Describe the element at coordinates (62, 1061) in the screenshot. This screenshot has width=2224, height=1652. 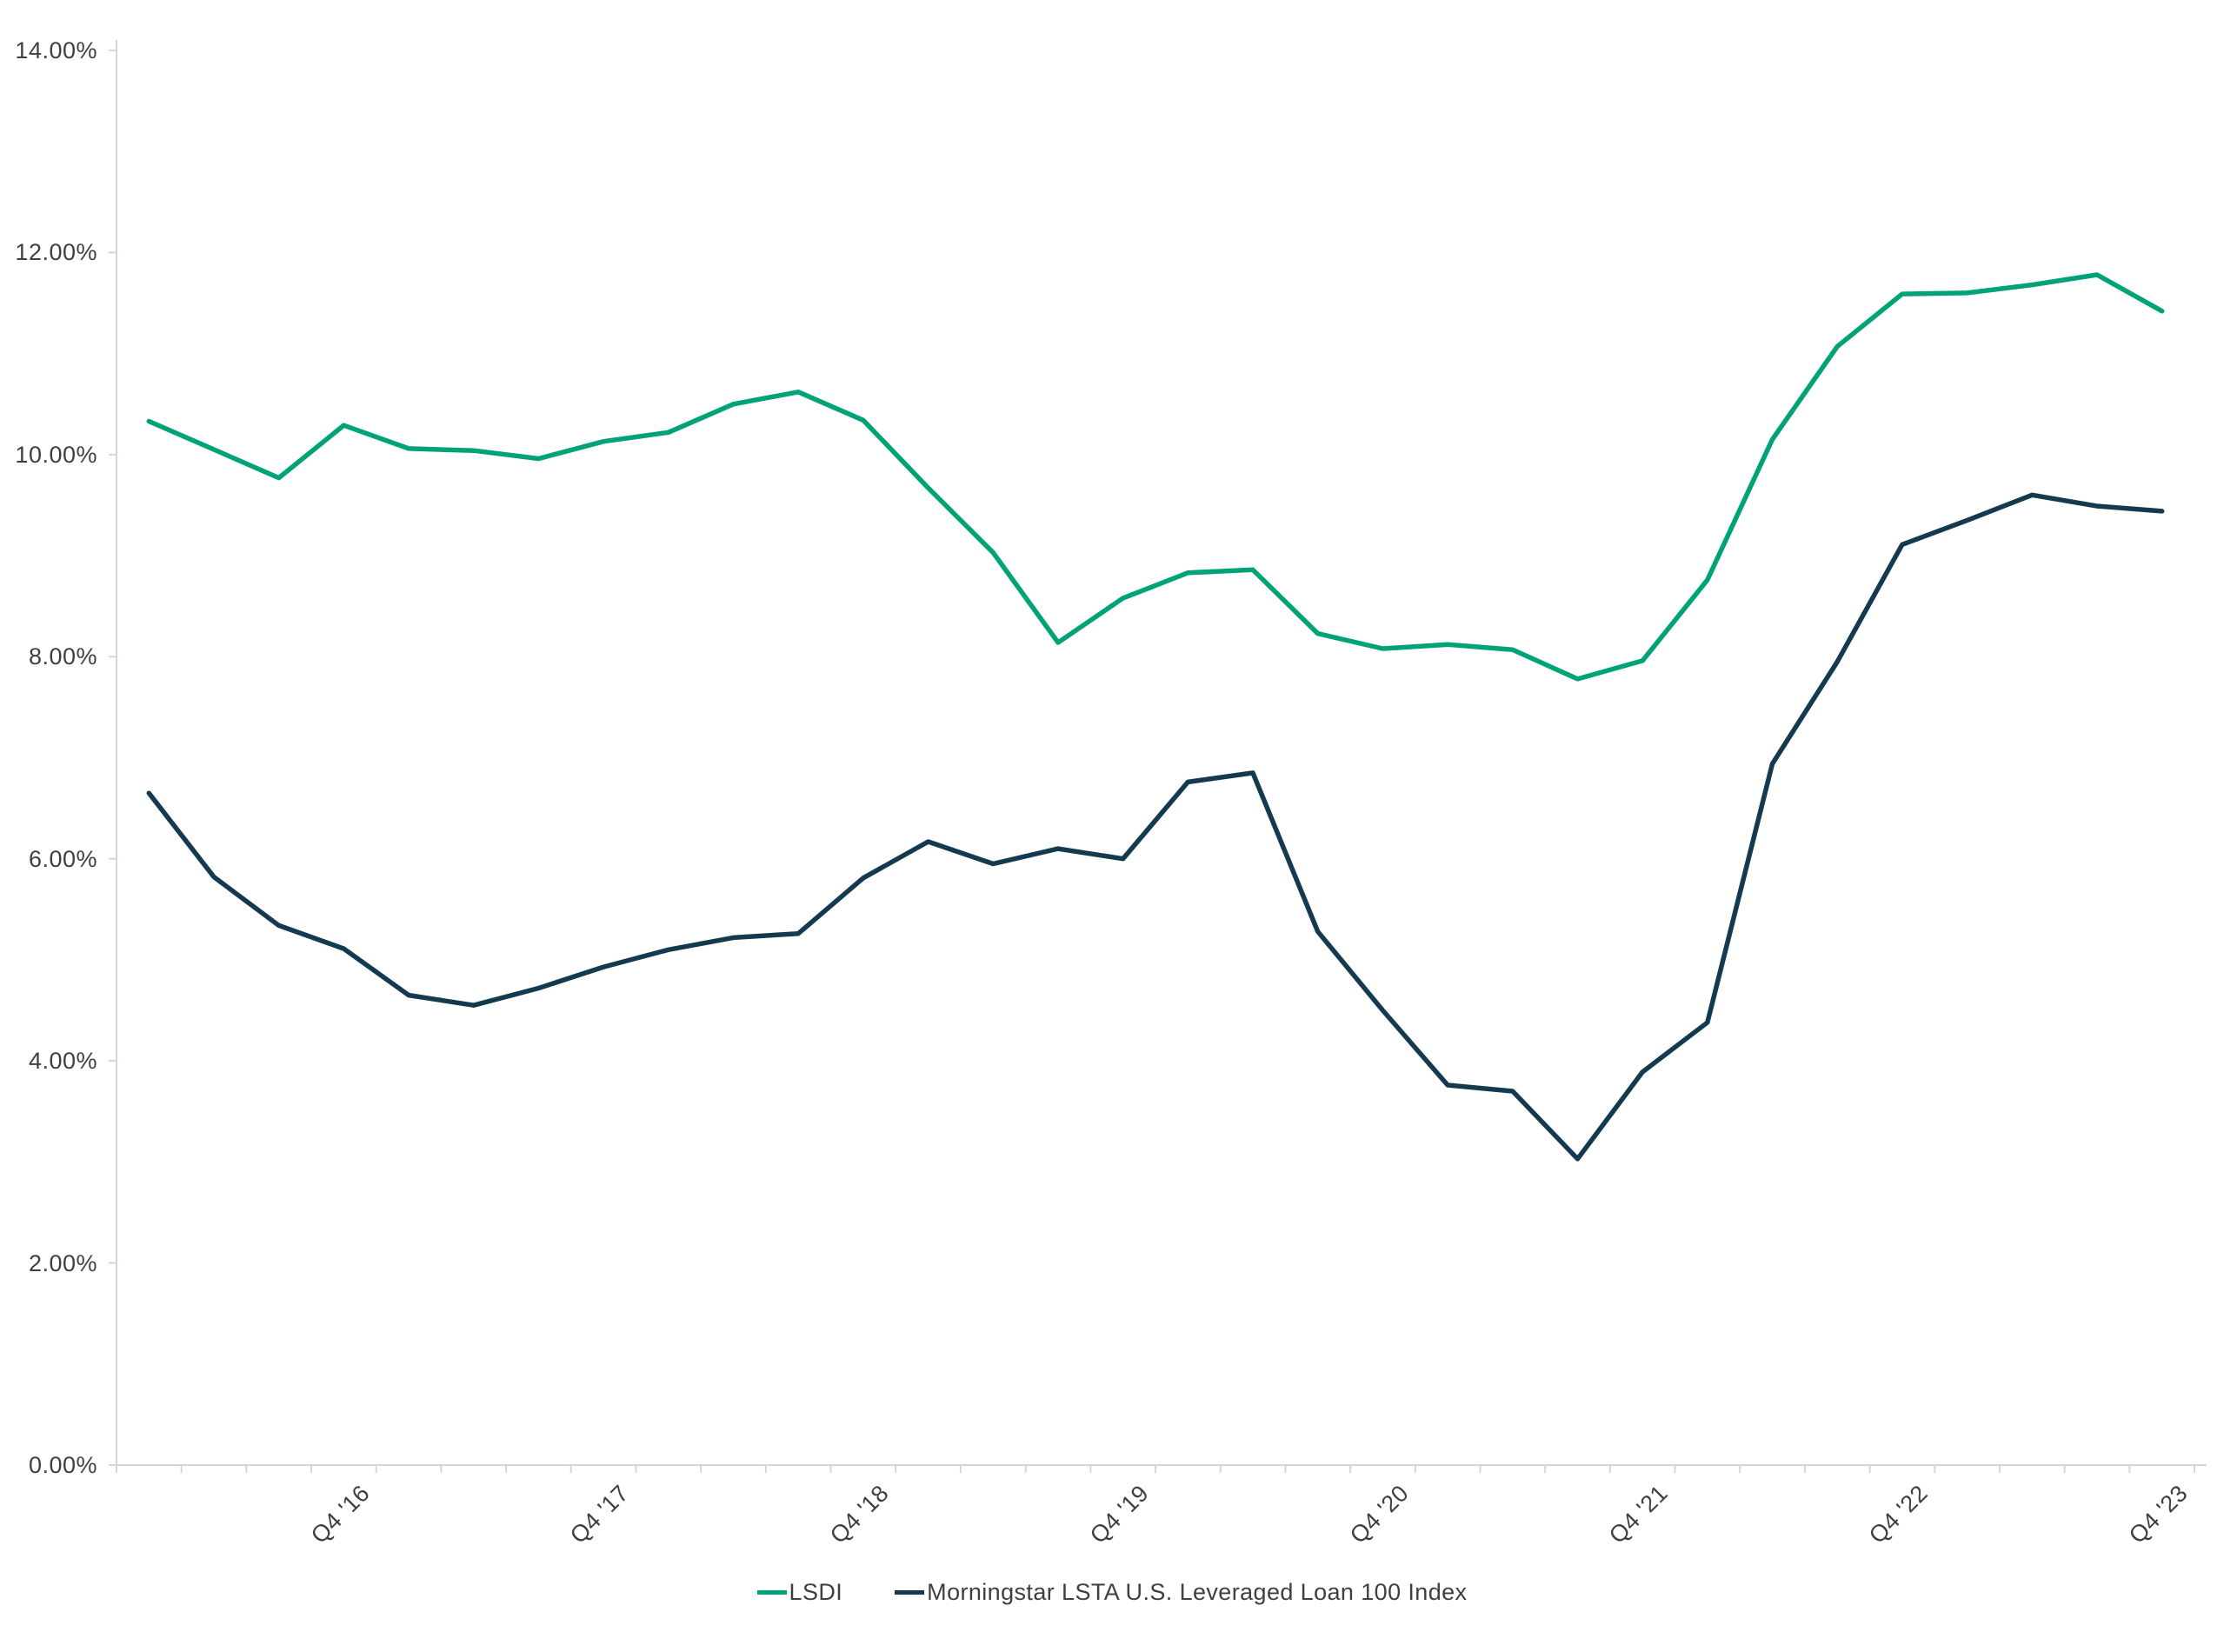
I see `y-axis-label: 4.00%` at that location.